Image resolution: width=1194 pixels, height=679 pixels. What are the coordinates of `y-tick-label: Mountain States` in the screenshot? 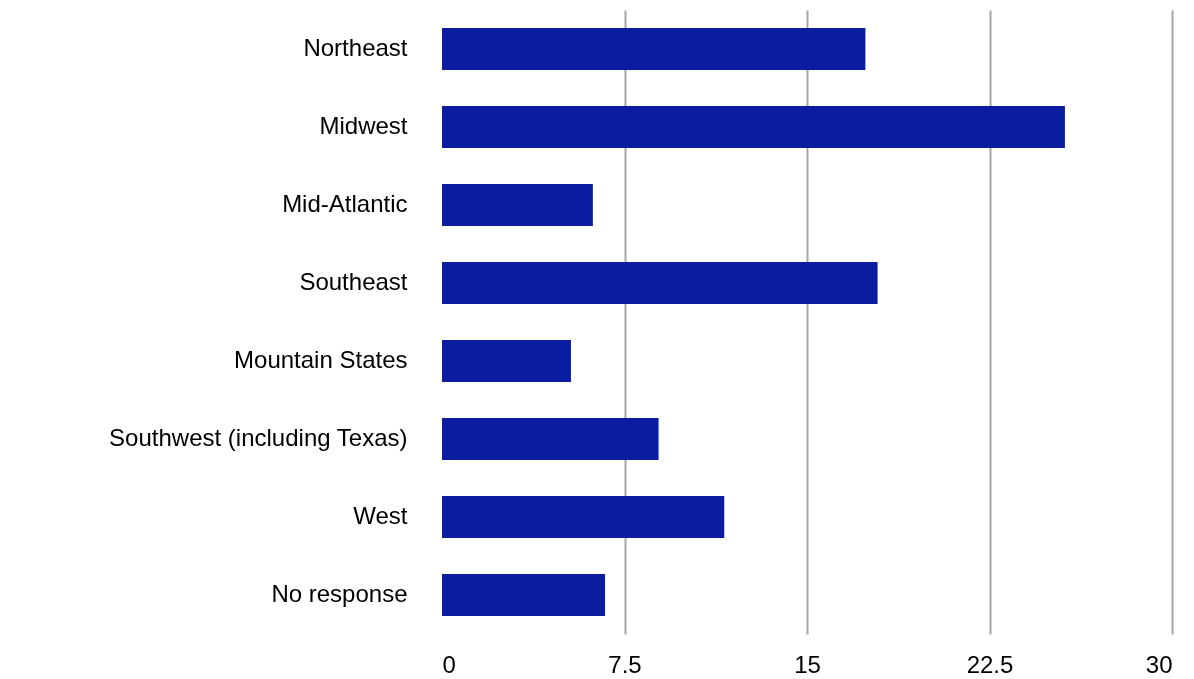 It's located at (321, 359).